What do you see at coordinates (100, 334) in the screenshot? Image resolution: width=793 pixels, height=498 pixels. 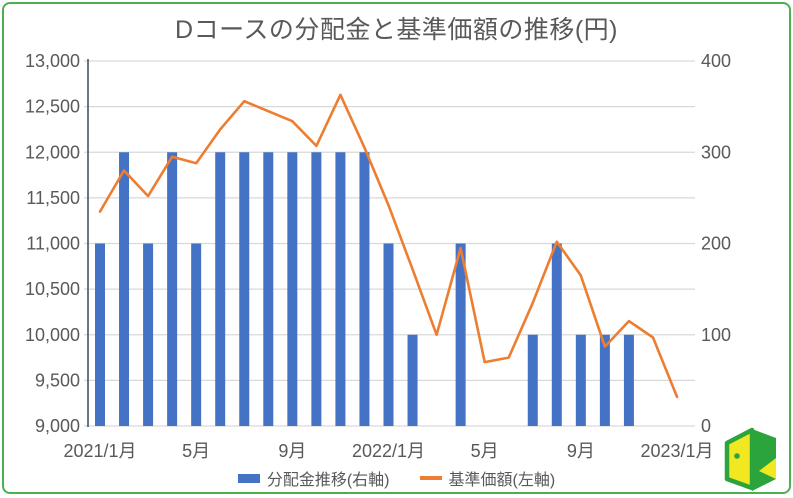 I see `bar-2021/1` at bounding box center [100, 334].